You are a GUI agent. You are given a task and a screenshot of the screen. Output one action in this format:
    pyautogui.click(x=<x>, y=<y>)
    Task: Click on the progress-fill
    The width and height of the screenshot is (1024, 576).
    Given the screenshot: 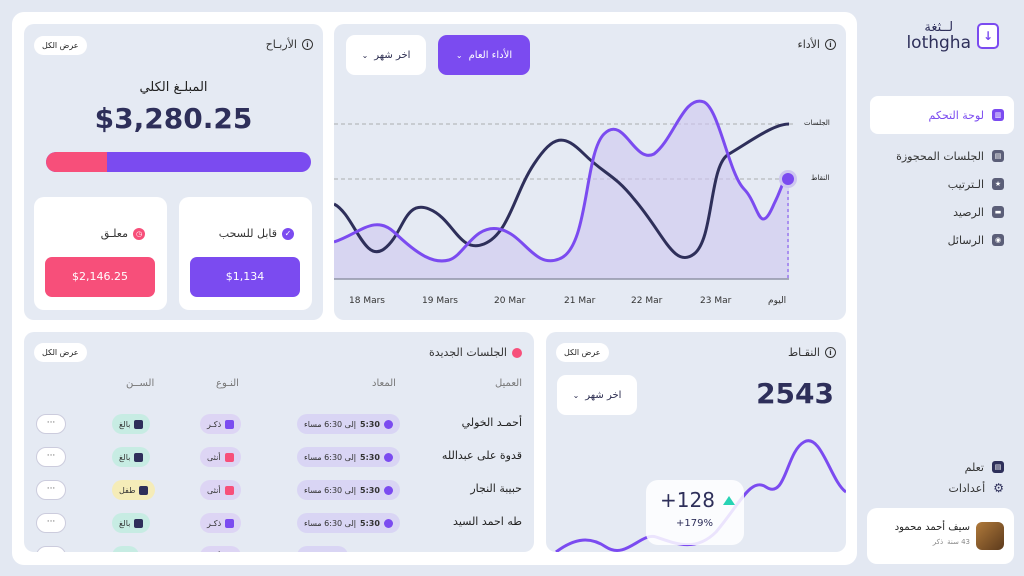 What is the action you would take?
    pyautogui.click(x=76, y=162)
    